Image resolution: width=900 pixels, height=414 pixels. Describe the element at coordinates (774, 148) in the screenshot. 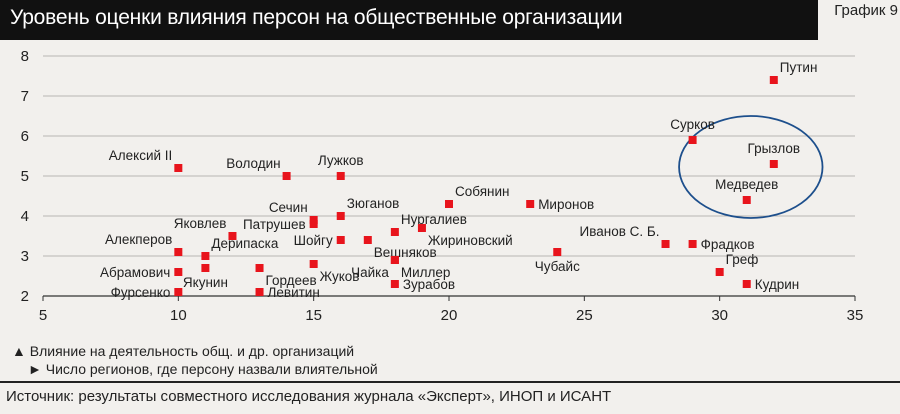

I see `point-label: Грызлов` at that location.